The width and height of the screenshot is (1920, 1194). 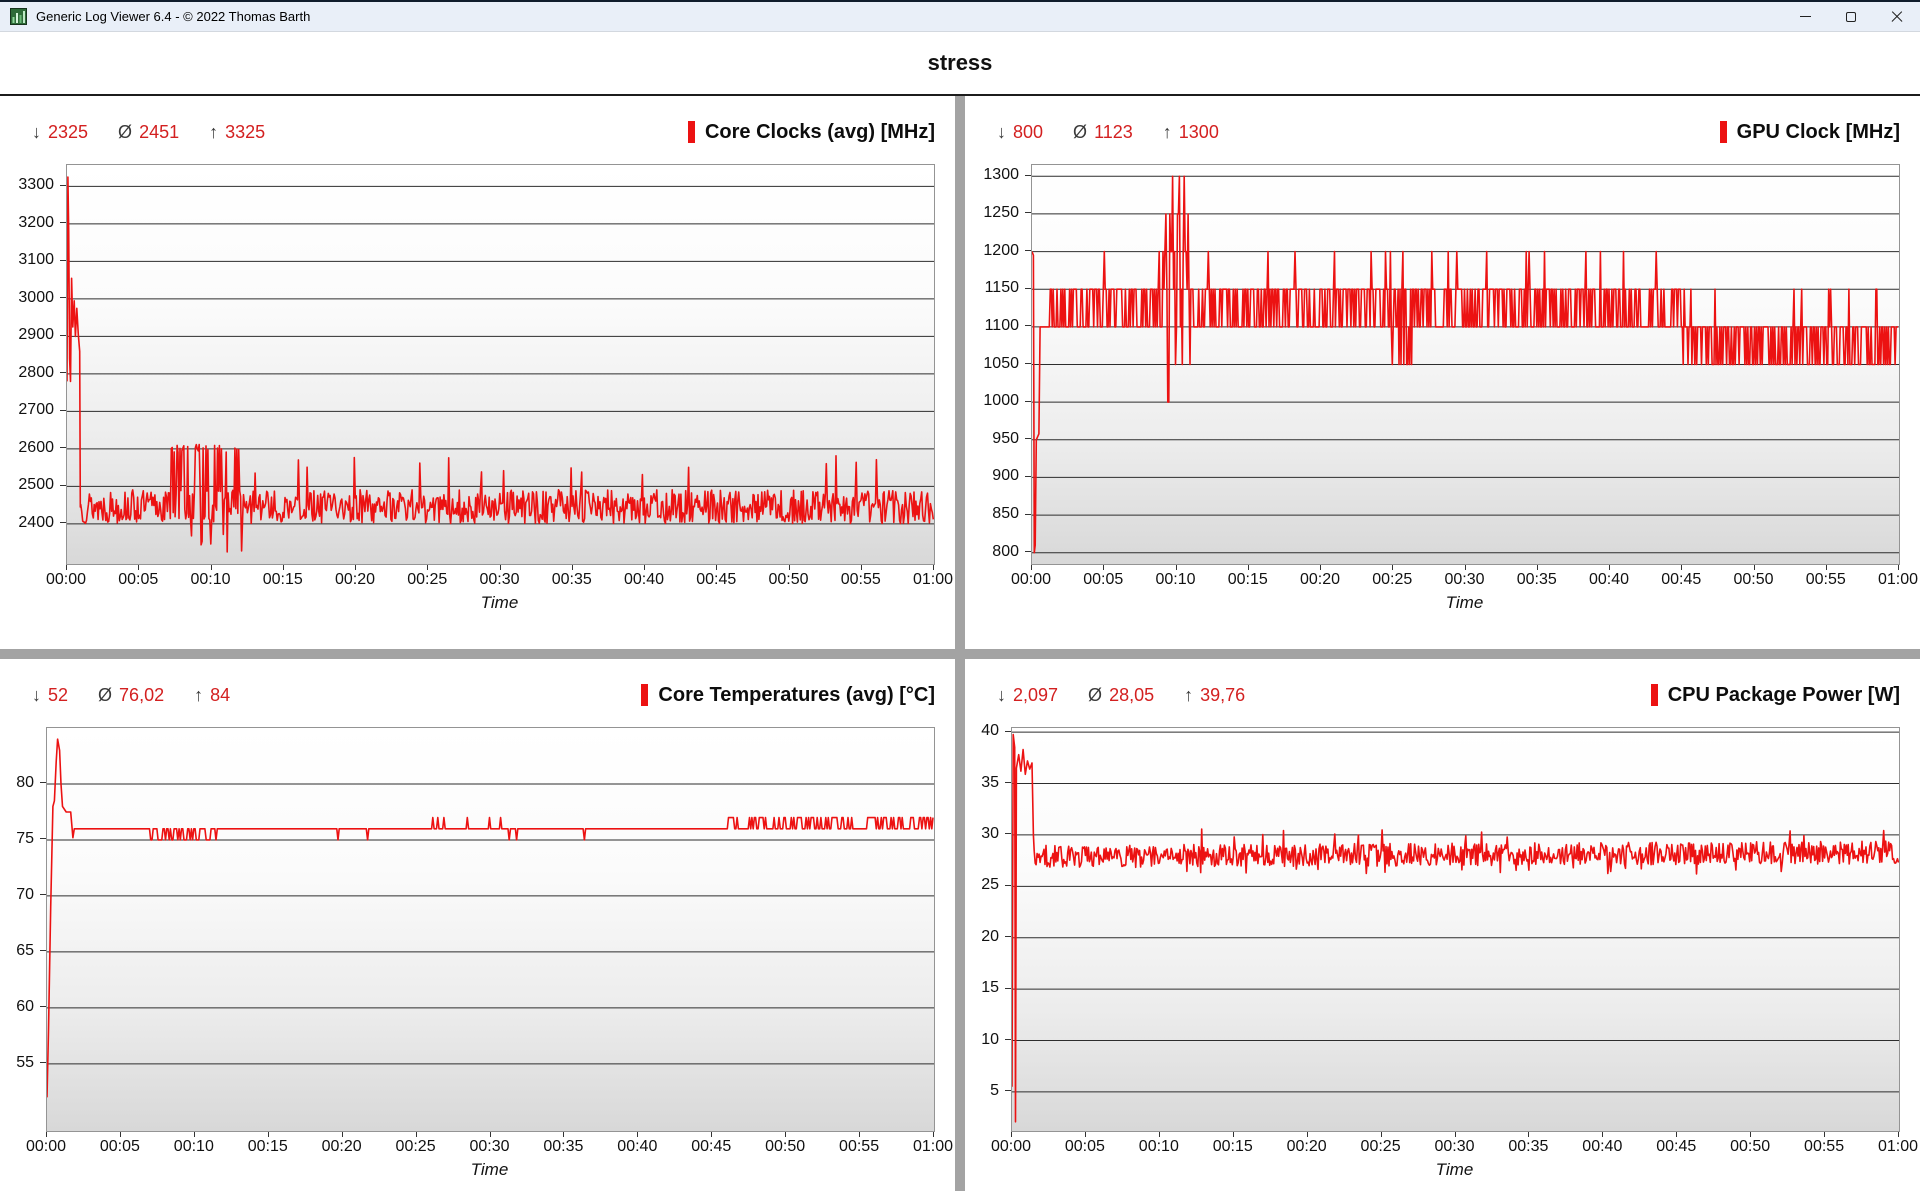 What do you see at coordinates (18, 16) in the screenshot?
I see `app-icon` at bounding box center [18, 16].